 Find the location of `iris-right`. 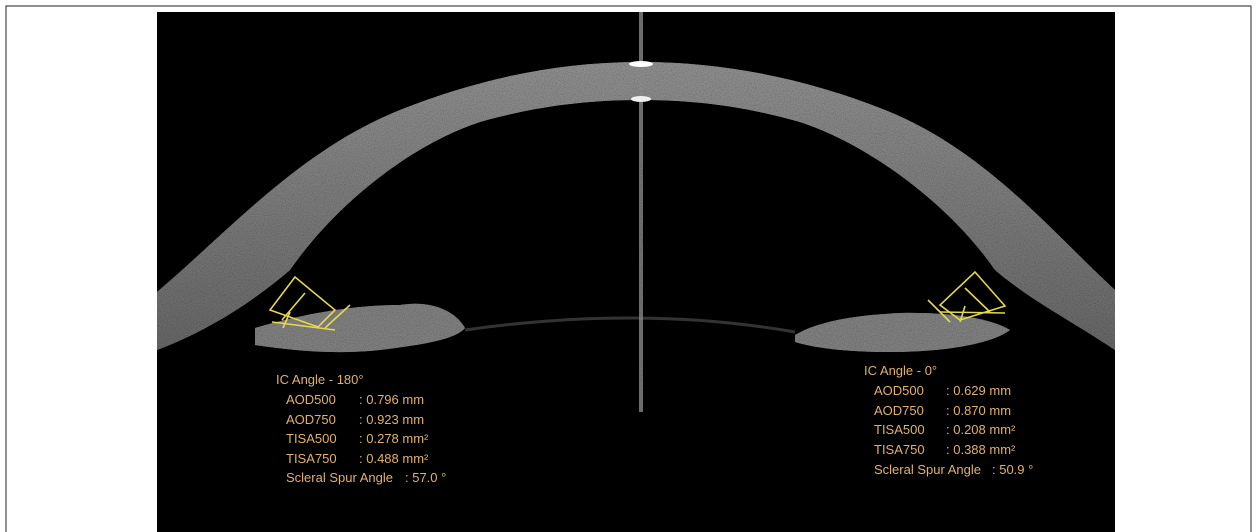

iris-right is located at coordinates (902, 332).